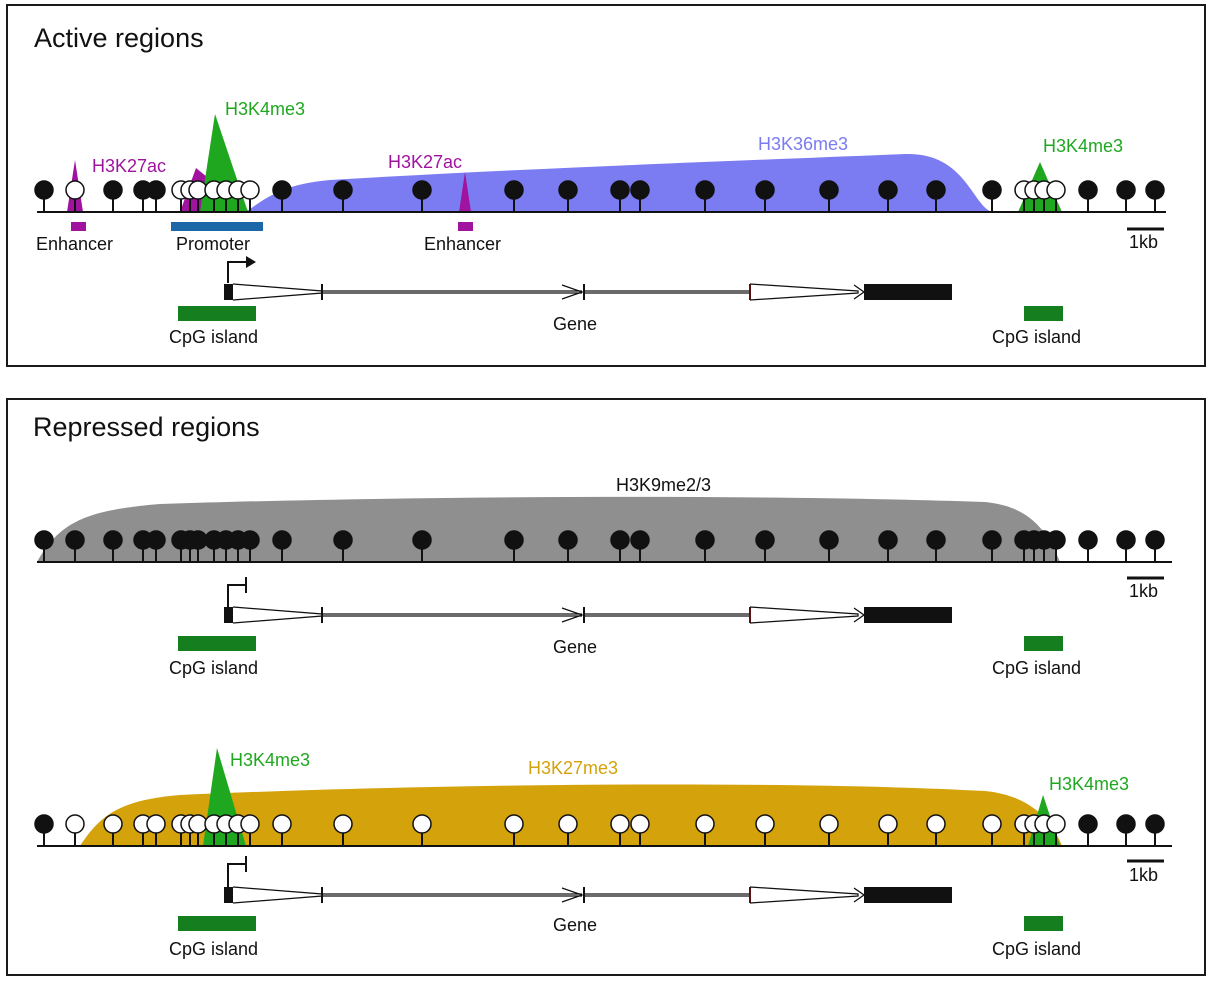 This screenshot has width=1214, height=981. What do you see at coordinates (663, 485) in the screenshot?
I see `h3k9me-label: H3K9me2/3` at bounding box center [663, 485].